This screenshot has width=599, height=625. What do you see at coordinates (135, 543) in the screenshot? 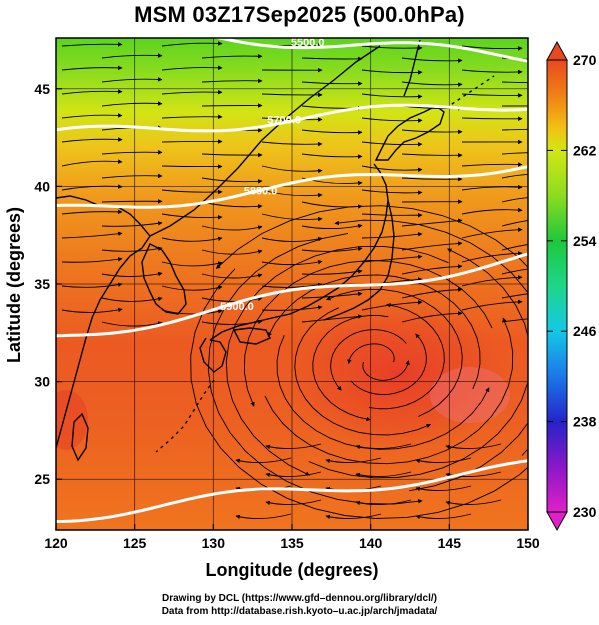
I see `x-tick-label: 125` at bounding box center [135, 543].